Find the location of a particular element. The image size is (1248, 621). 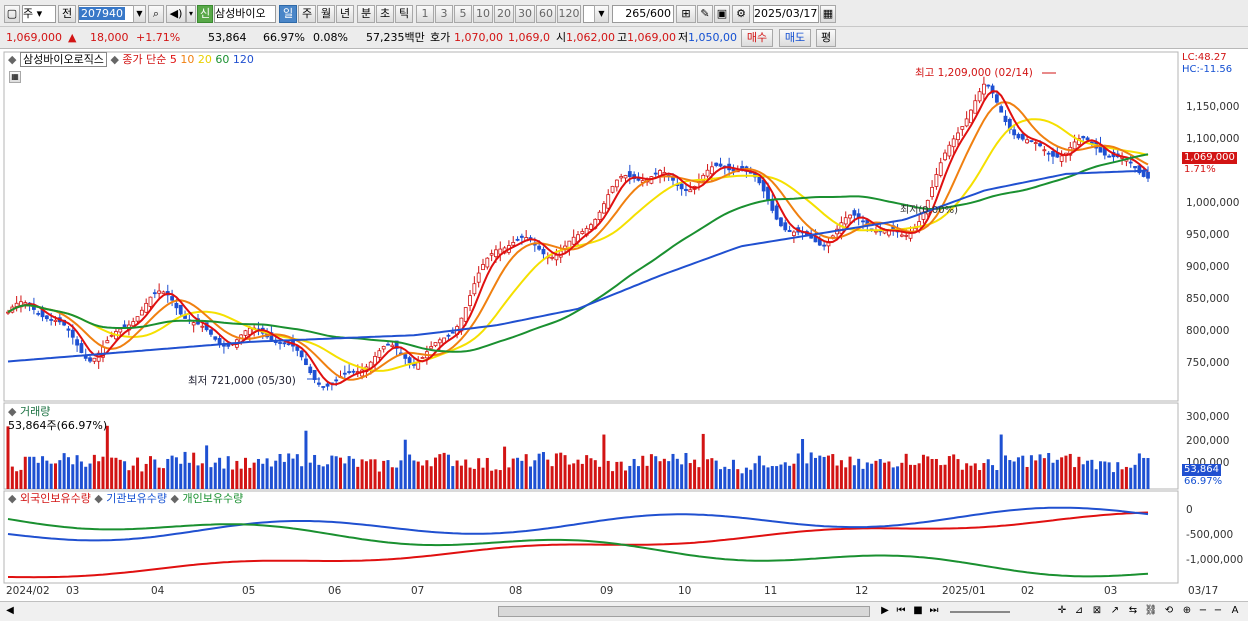

compare-icon: ⇆ is located at coordinates (1133, 610).